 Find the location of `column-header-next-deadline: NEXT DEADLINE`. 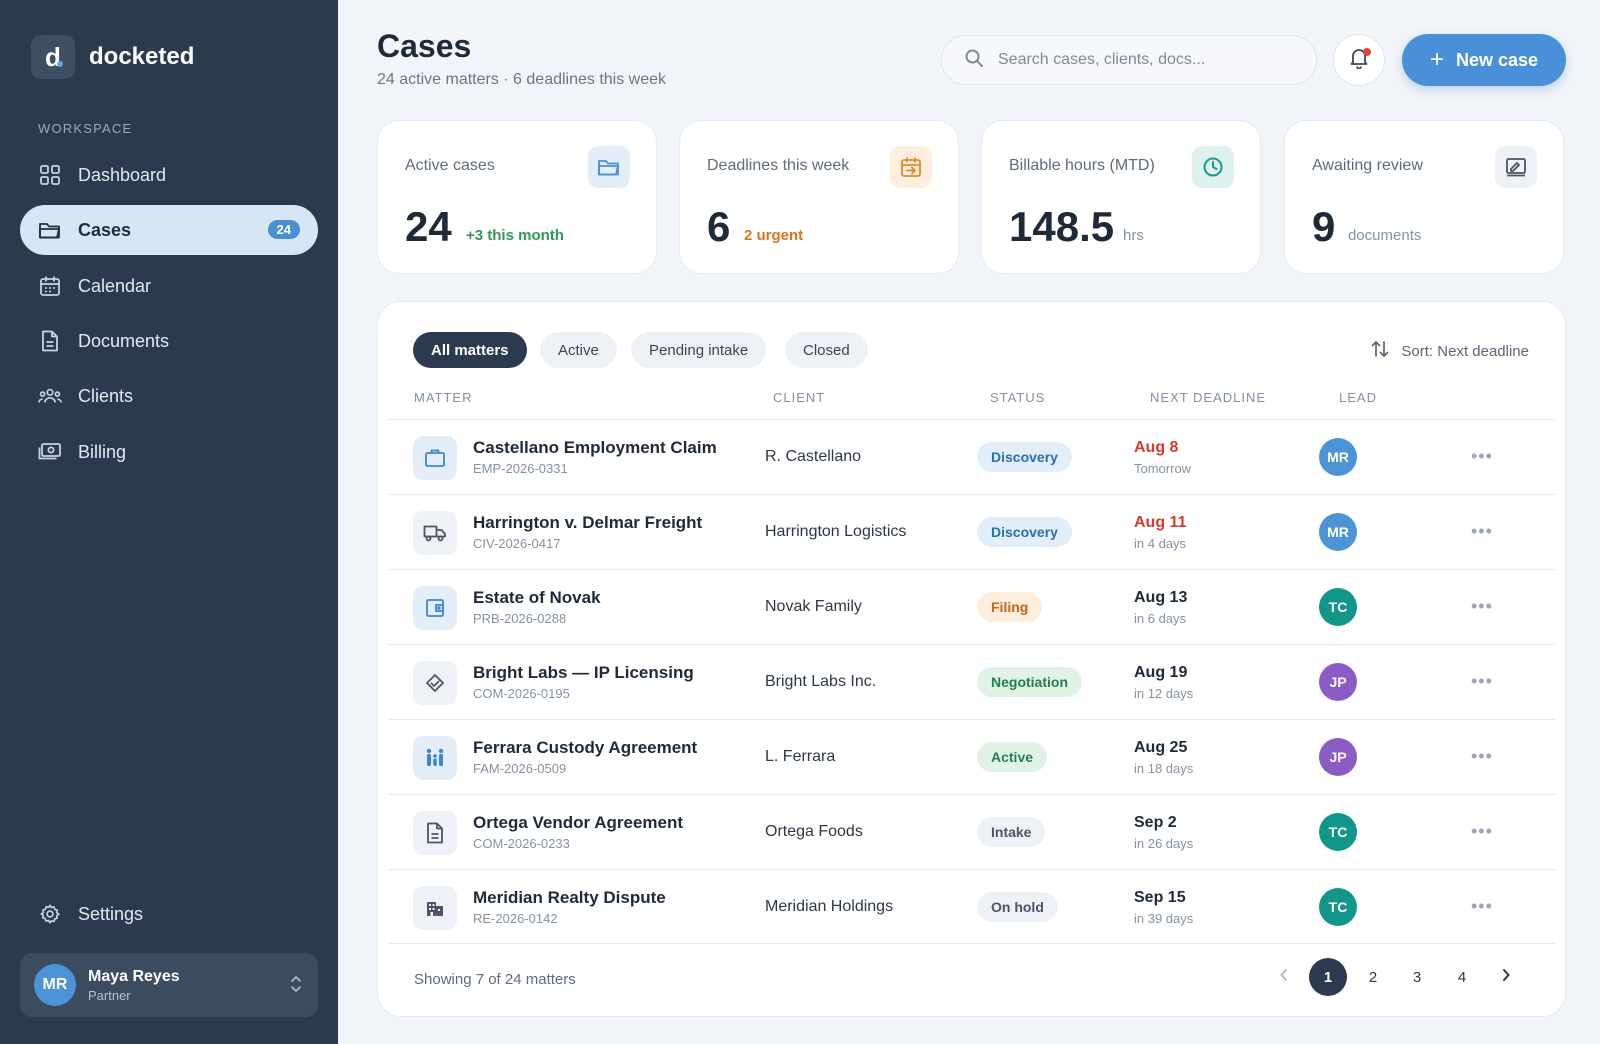

column-header-next-deadline: NEXT DEADLINE is located at coordinates (1208, 397).